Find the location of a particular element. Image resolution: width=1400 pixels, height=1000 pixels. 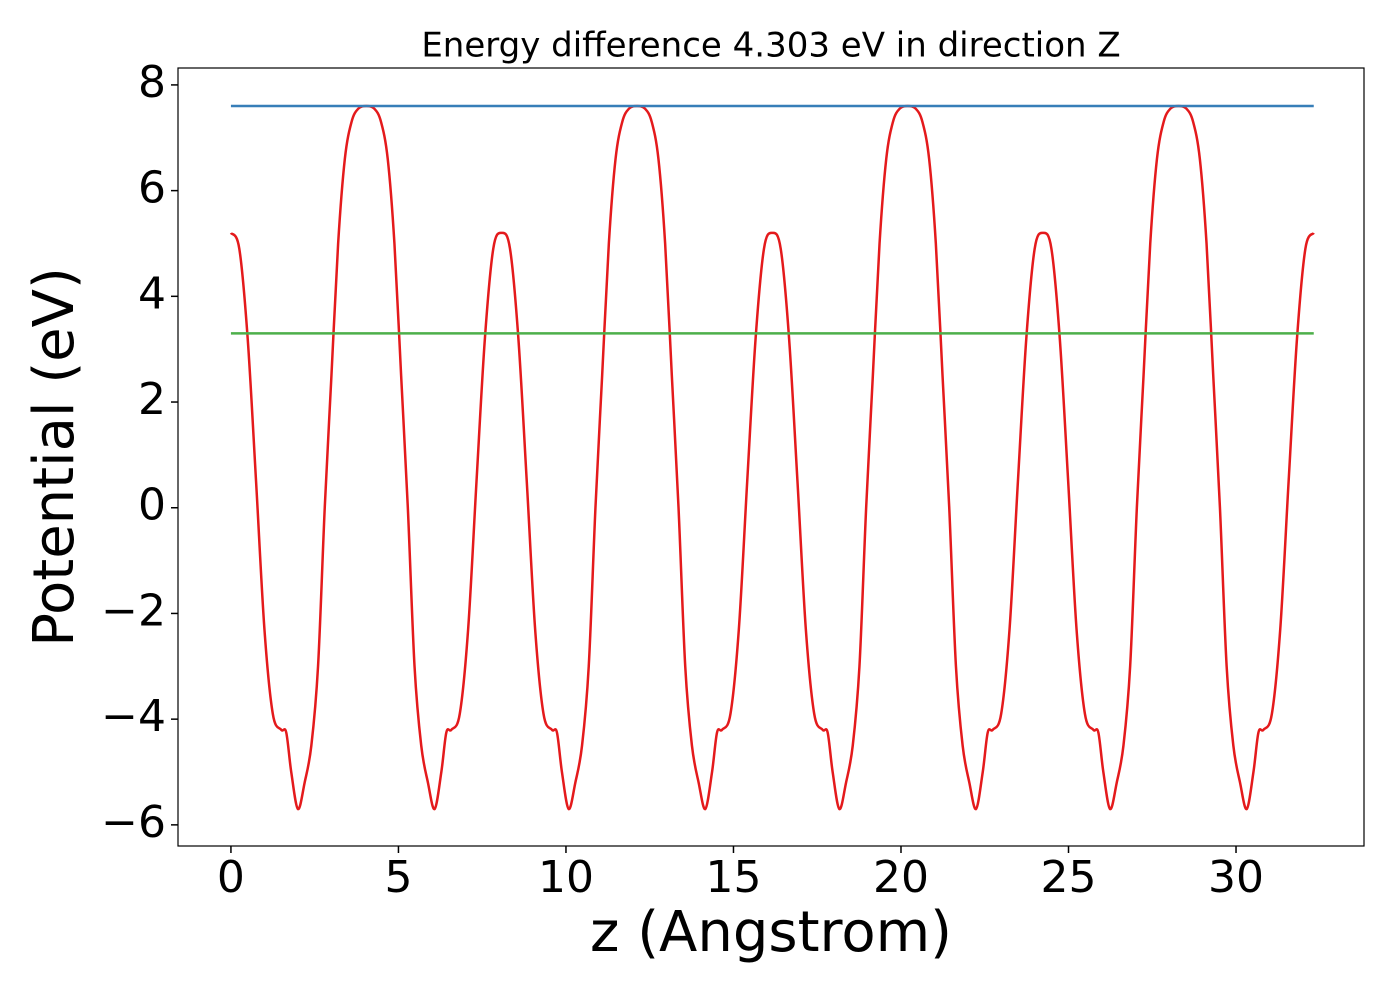

x-axis-label: z (Angstrom) is located at coordinates (771, 932).